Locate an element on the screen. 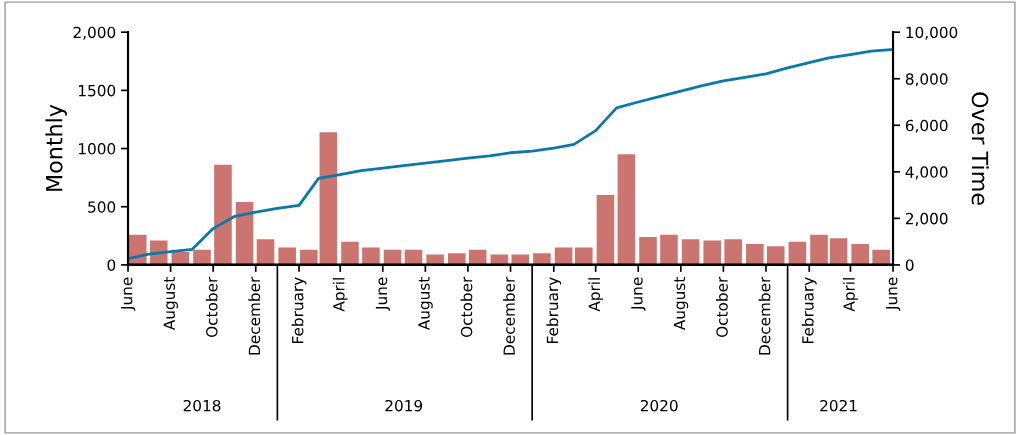  y2-tick-label: 4,000 is located at coordinates (926, 173).